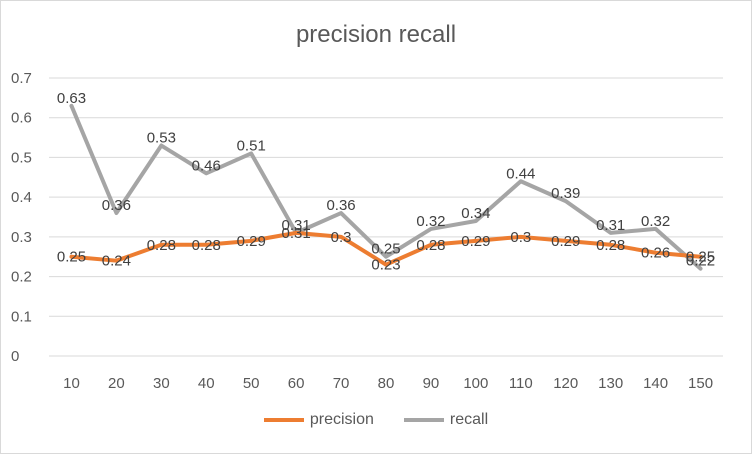  What do you see at coordinates (206, 383) in the screenshot?
I see `x-tick-label: 40` at bounding box center [206, 383].